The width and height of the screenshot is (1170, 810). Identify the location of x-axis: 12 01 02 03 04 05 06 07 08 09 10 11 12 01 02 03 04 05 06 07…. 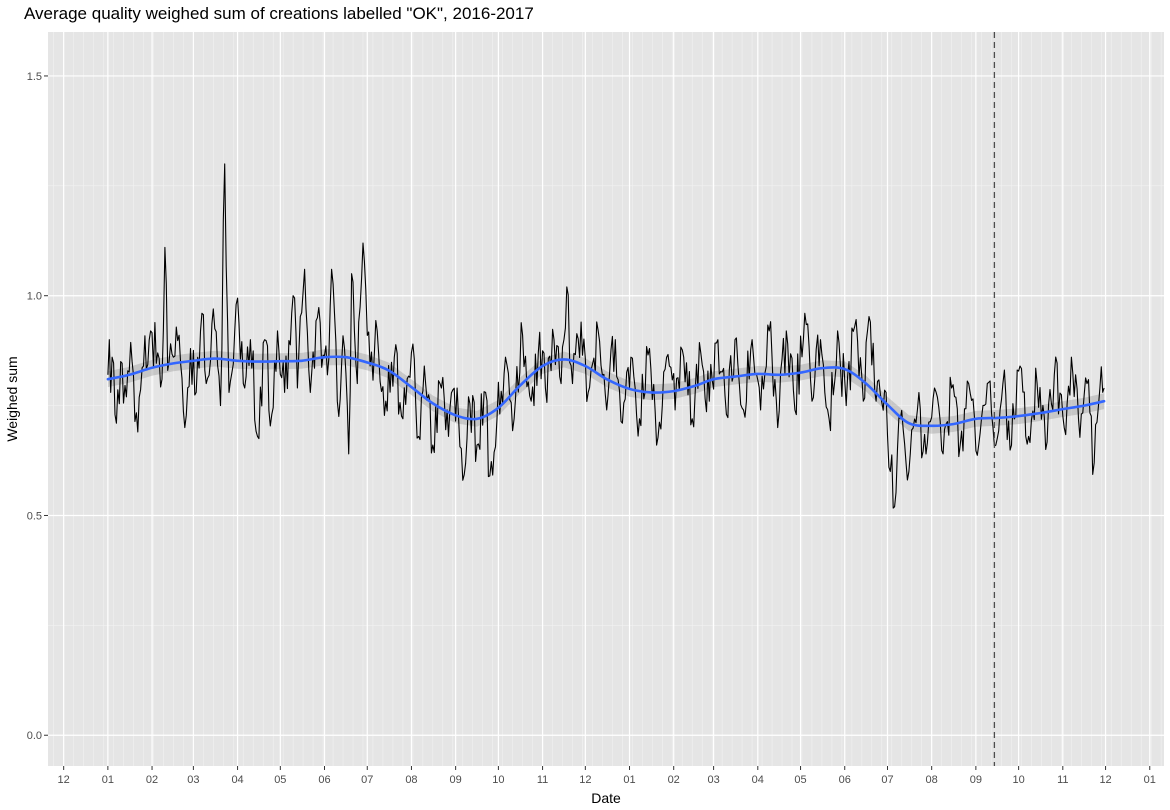
(607, 776).